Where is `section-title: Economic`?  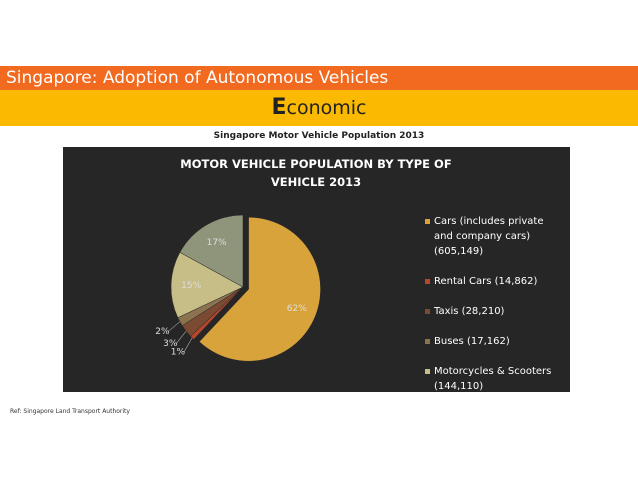
section-title: Economic is located at coordinates (319, 108).